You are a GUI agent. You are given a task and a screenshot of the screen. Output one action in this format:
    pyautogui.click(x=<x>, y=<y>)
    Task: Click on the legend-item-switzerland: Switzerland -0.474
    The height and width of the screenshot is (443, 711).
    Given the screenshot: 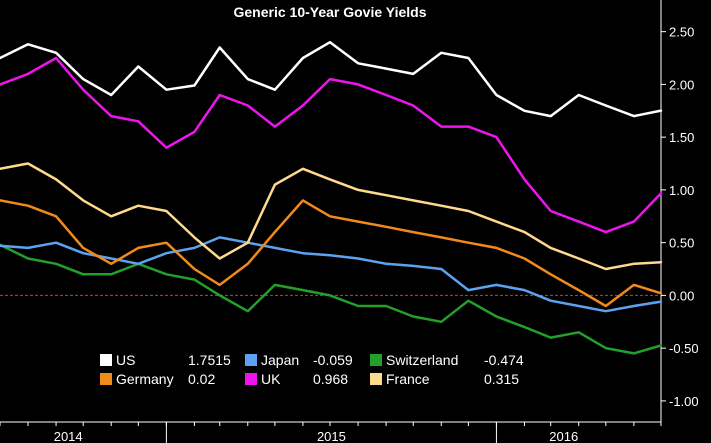 What is the action you would take?
    pyautogui.click(x=447, y=360)
    